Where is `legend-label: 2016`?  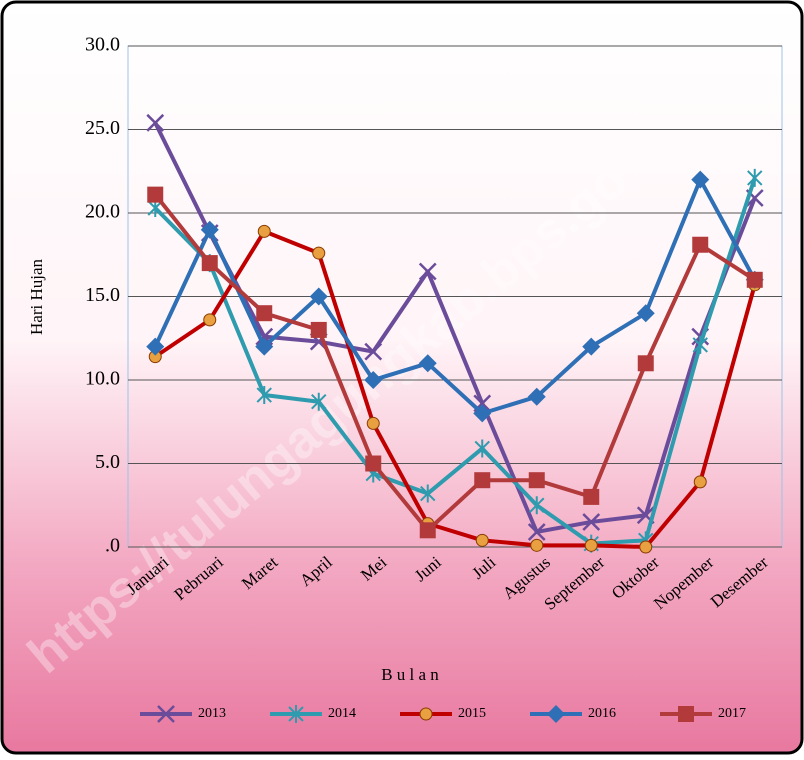 legend-label: 2016 is located at coordinates (602, 713).